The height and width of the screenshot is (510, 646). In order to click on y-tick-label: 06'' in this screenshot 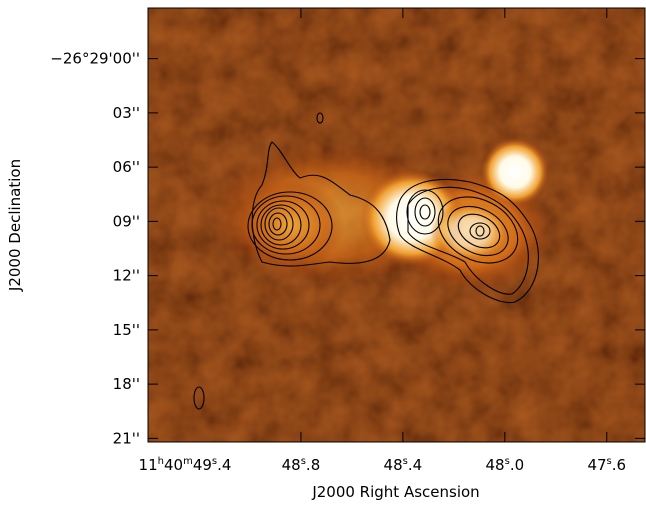, I will do `click(126, 167)`.